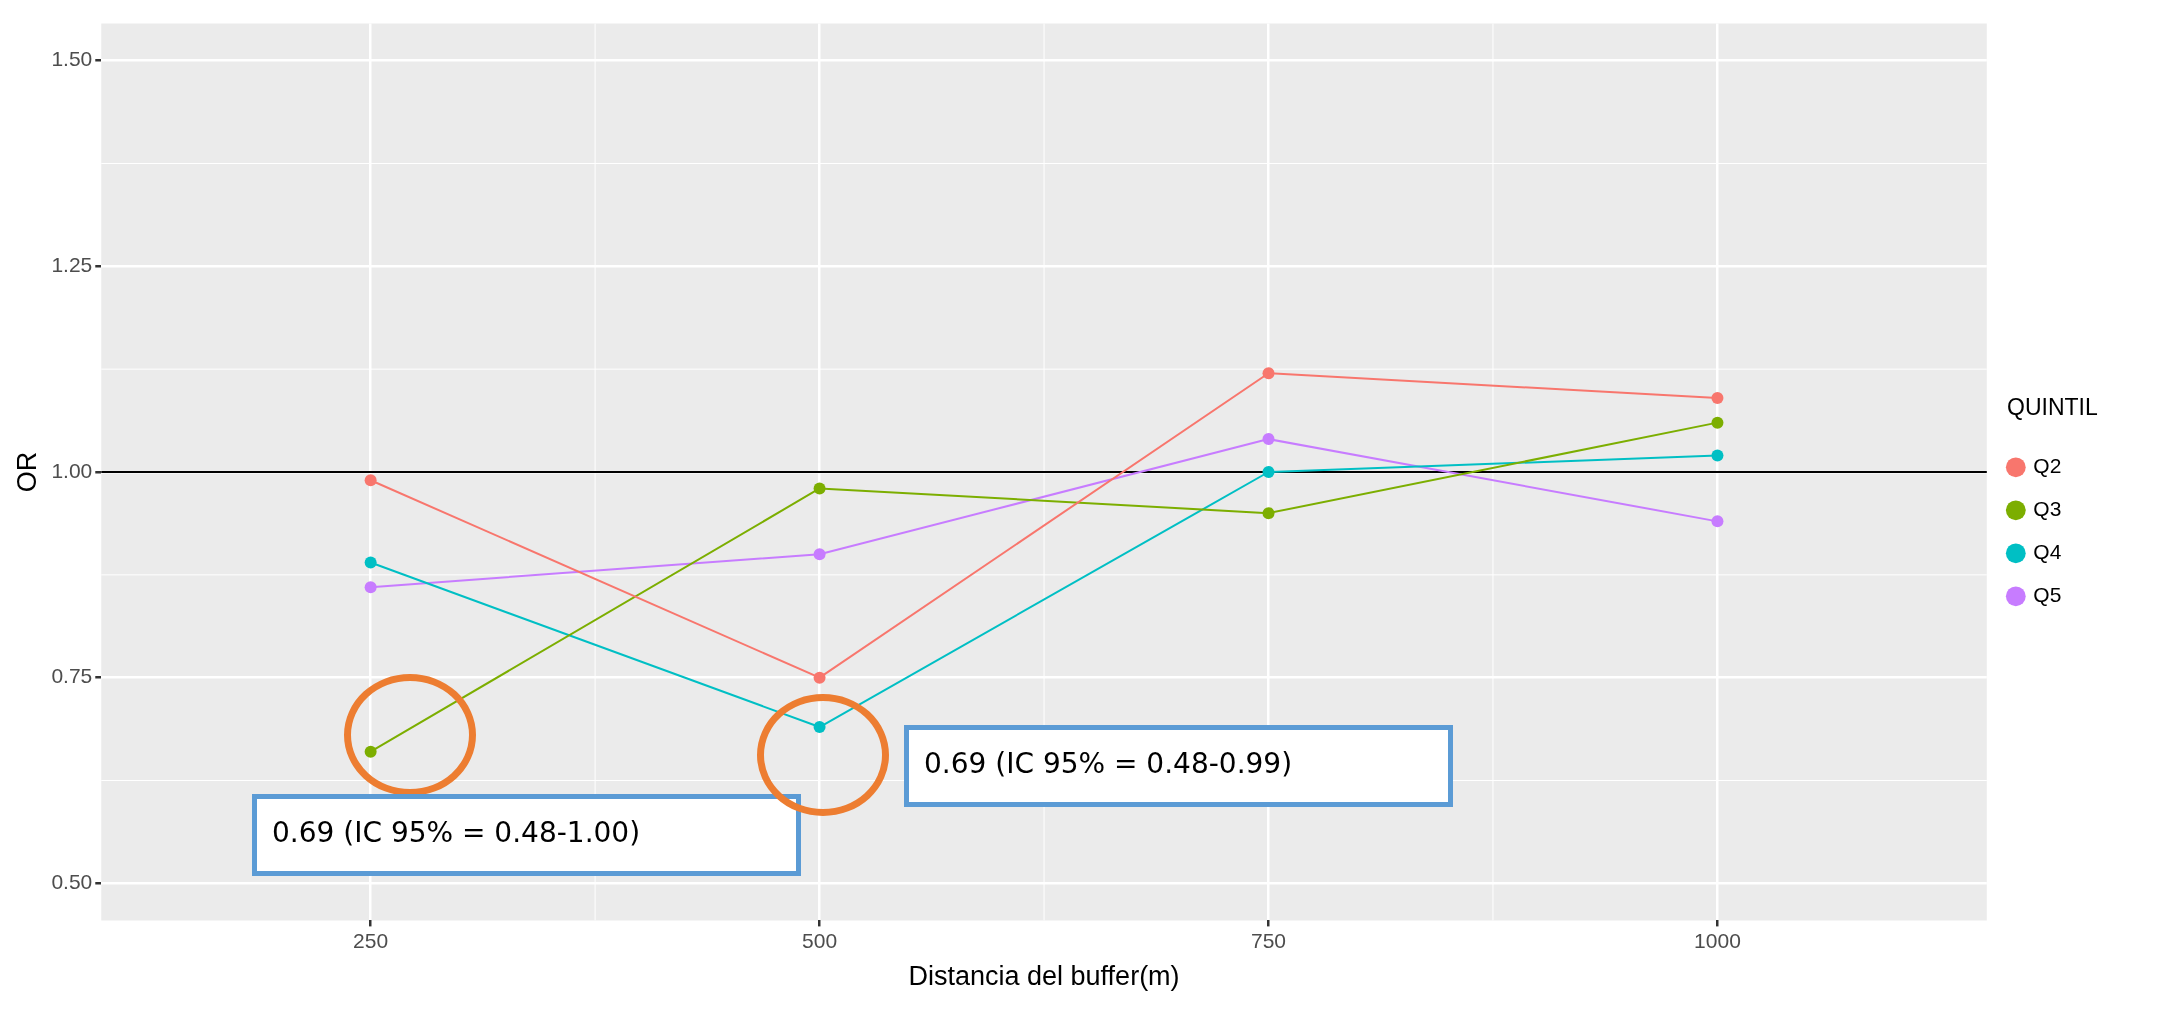  I want to click on y-axis-title: OR, so click(26, 472).